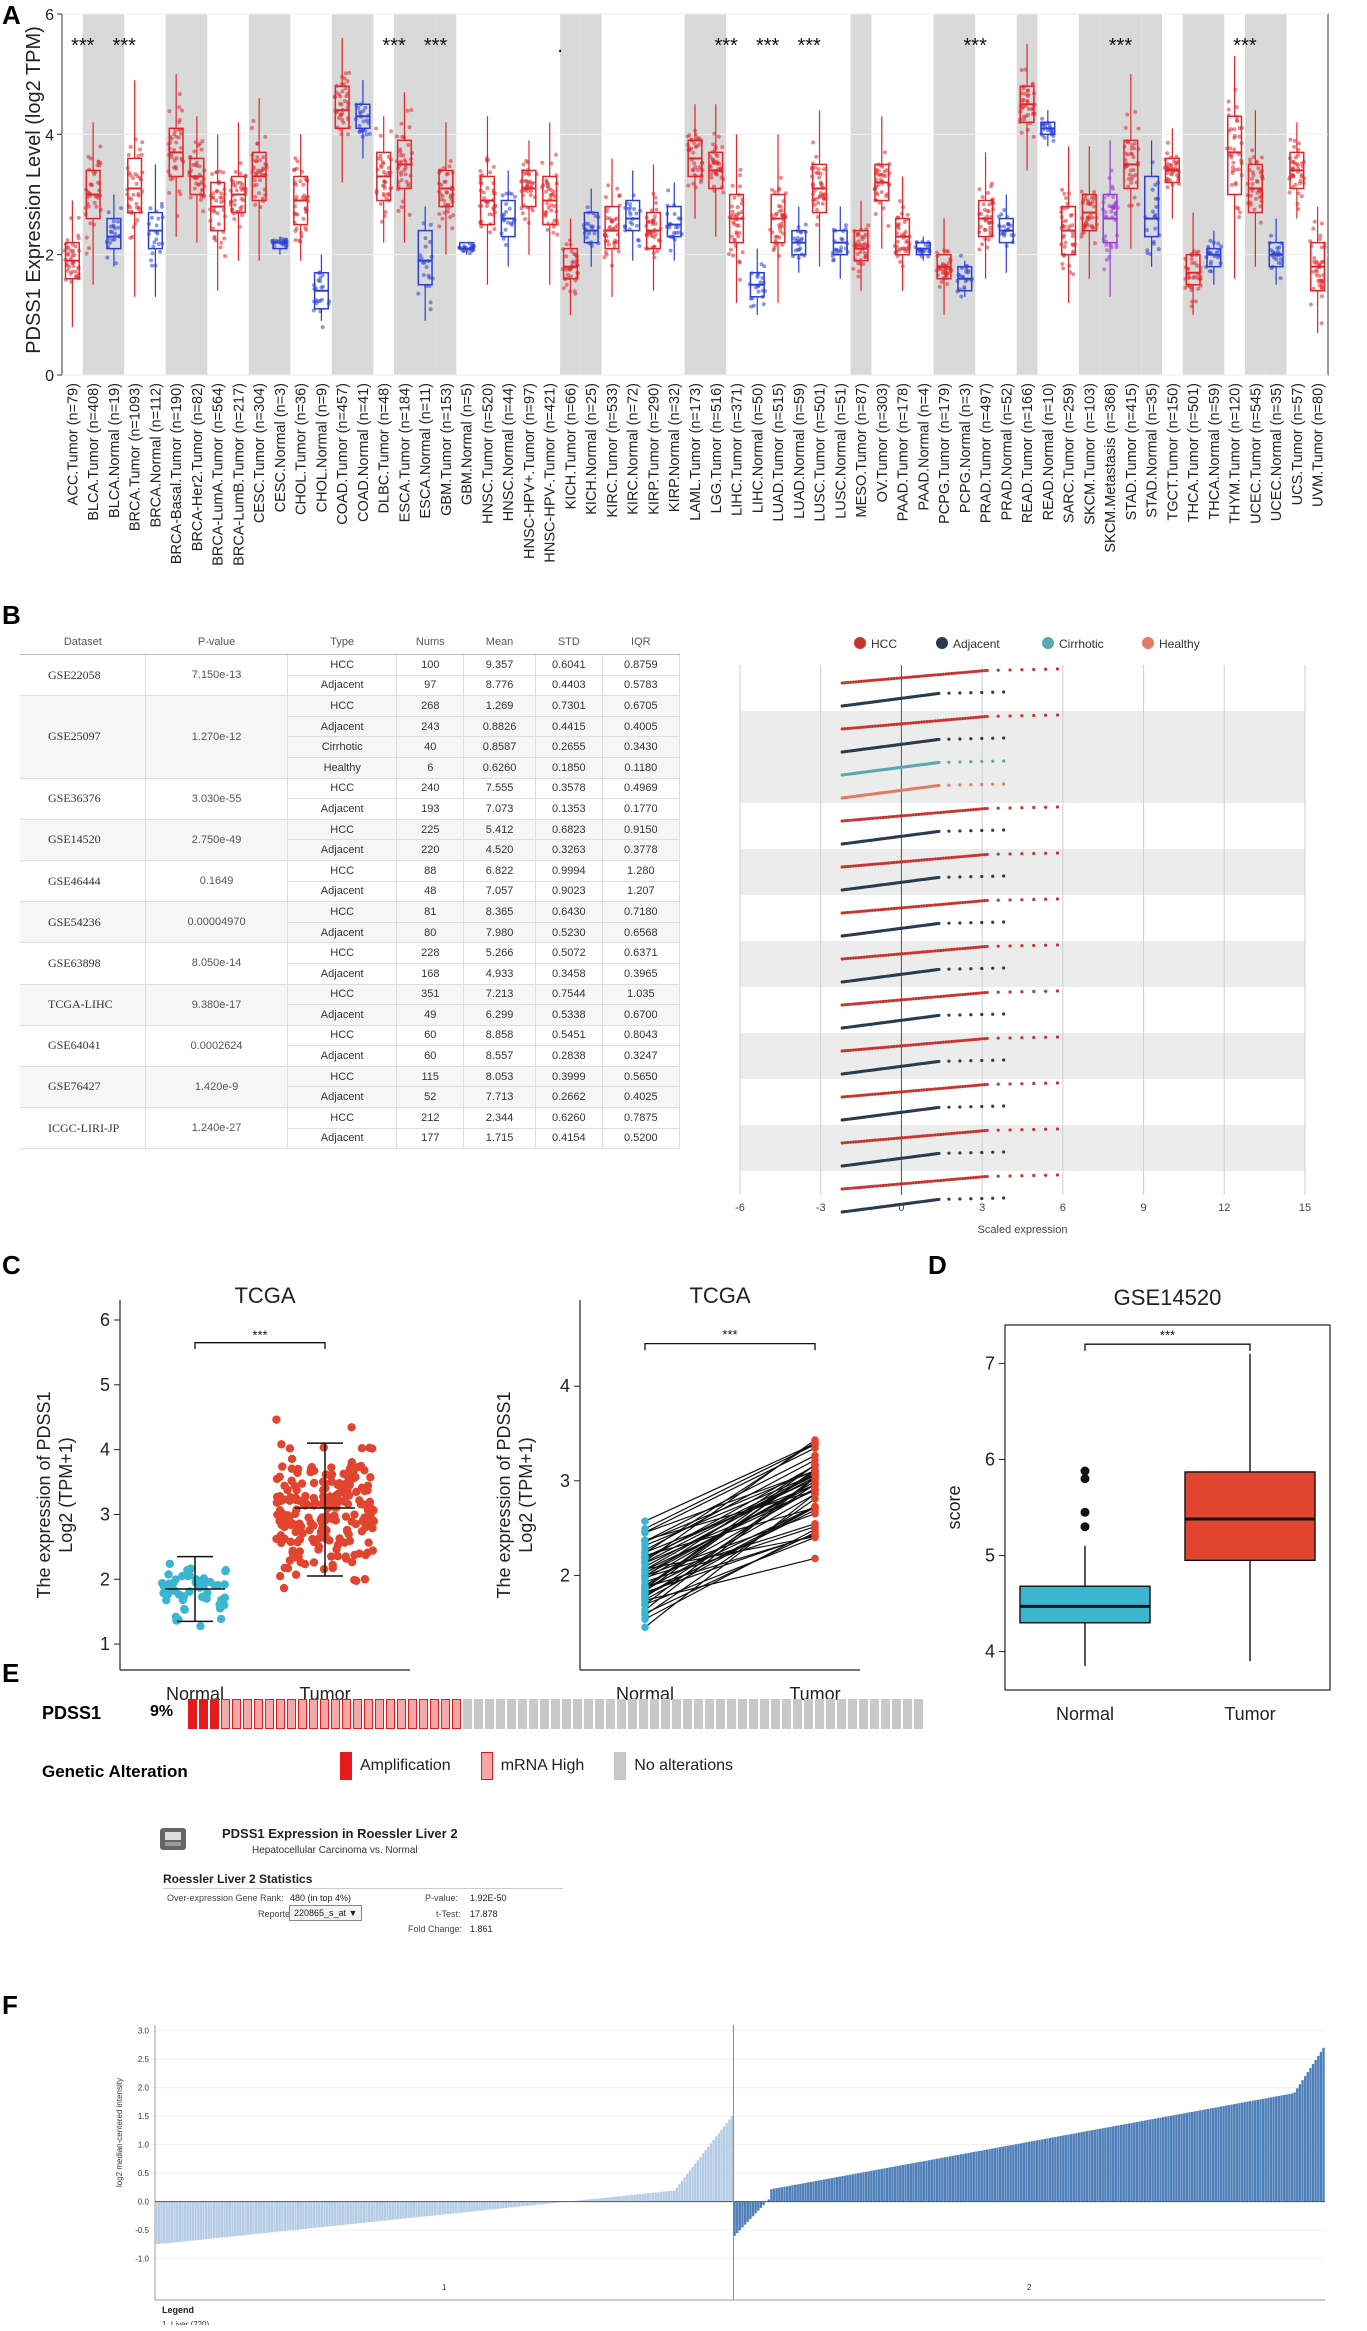 Image resolution: width=1367 pixels, height=2331 pixels. I want to click on reporter-select: 220865_s_at ▼, so click(326, 1913).